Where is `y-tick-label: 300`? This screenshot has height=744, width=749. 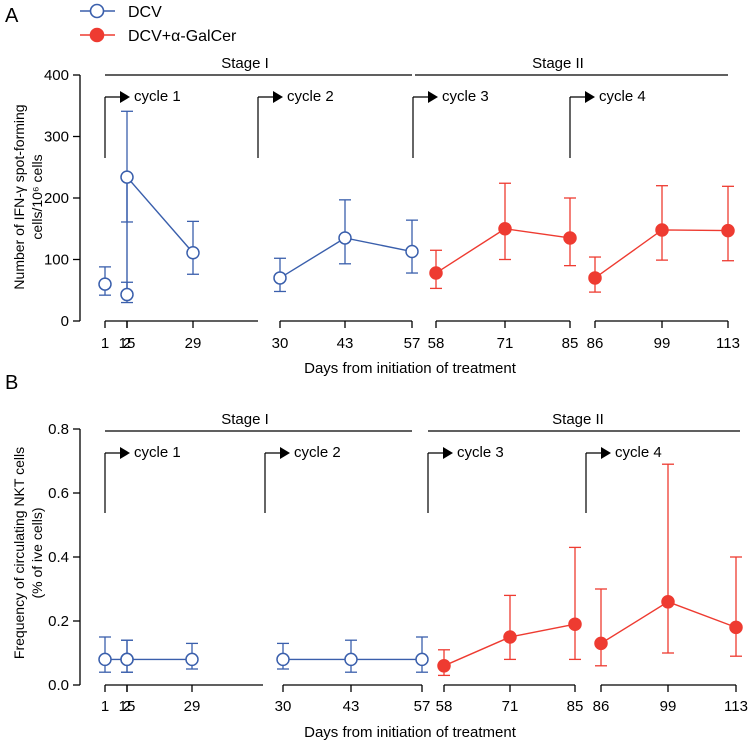
y-tick-label: 300 is located at coordinates (56, 137).